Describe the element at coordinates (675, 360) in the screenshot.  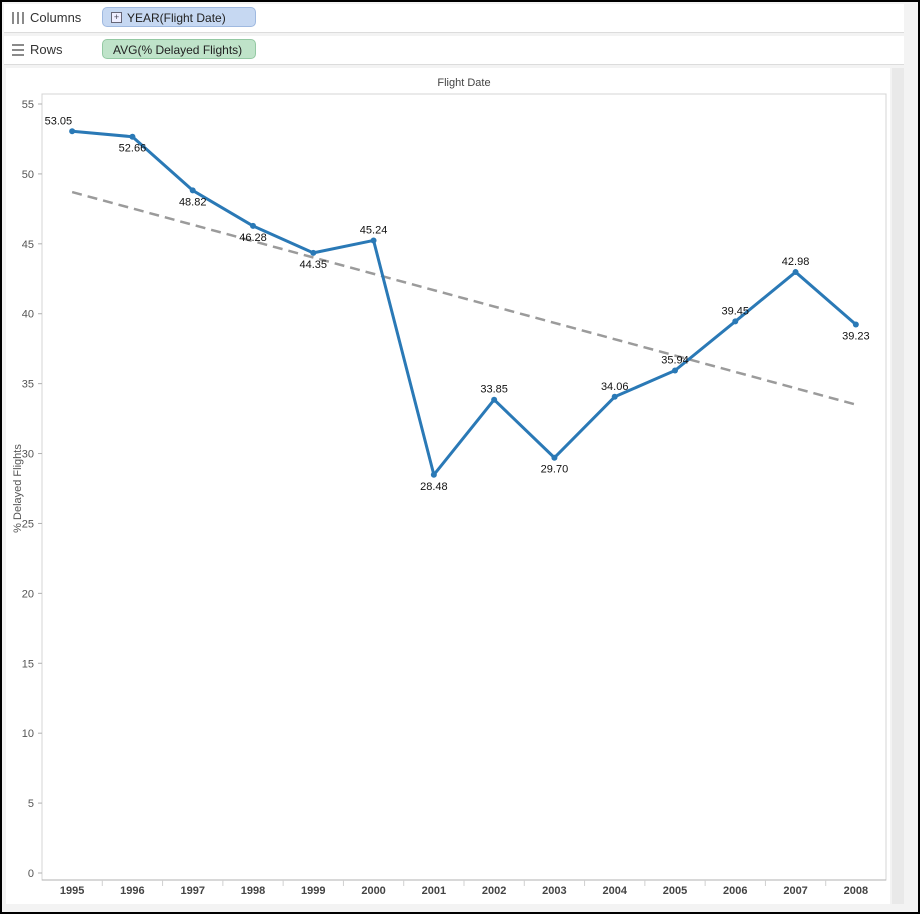
I see `data-label: 35.94` at that location.